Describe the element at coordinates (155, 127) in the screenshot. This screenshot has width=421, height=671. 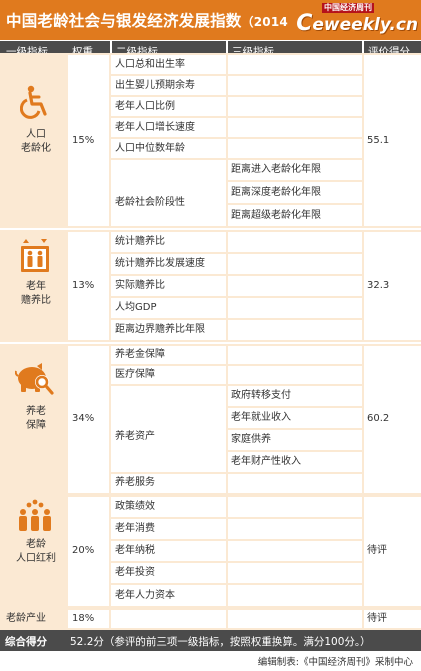
I see `level2-item: 老年人口增长速度` at that location.